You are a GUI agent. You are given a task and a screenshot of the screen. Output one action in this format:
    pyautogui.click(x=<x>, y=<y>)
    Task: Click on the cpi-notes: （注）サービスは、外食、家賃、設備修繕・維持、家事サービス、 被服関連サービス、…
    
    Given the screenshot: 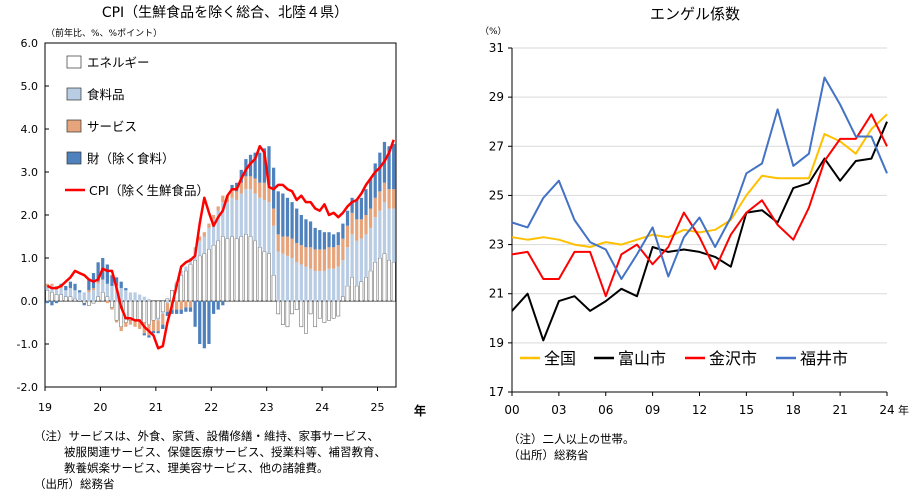 What is the action you would take?
    pyautogui.click(x=210, y=460)
    